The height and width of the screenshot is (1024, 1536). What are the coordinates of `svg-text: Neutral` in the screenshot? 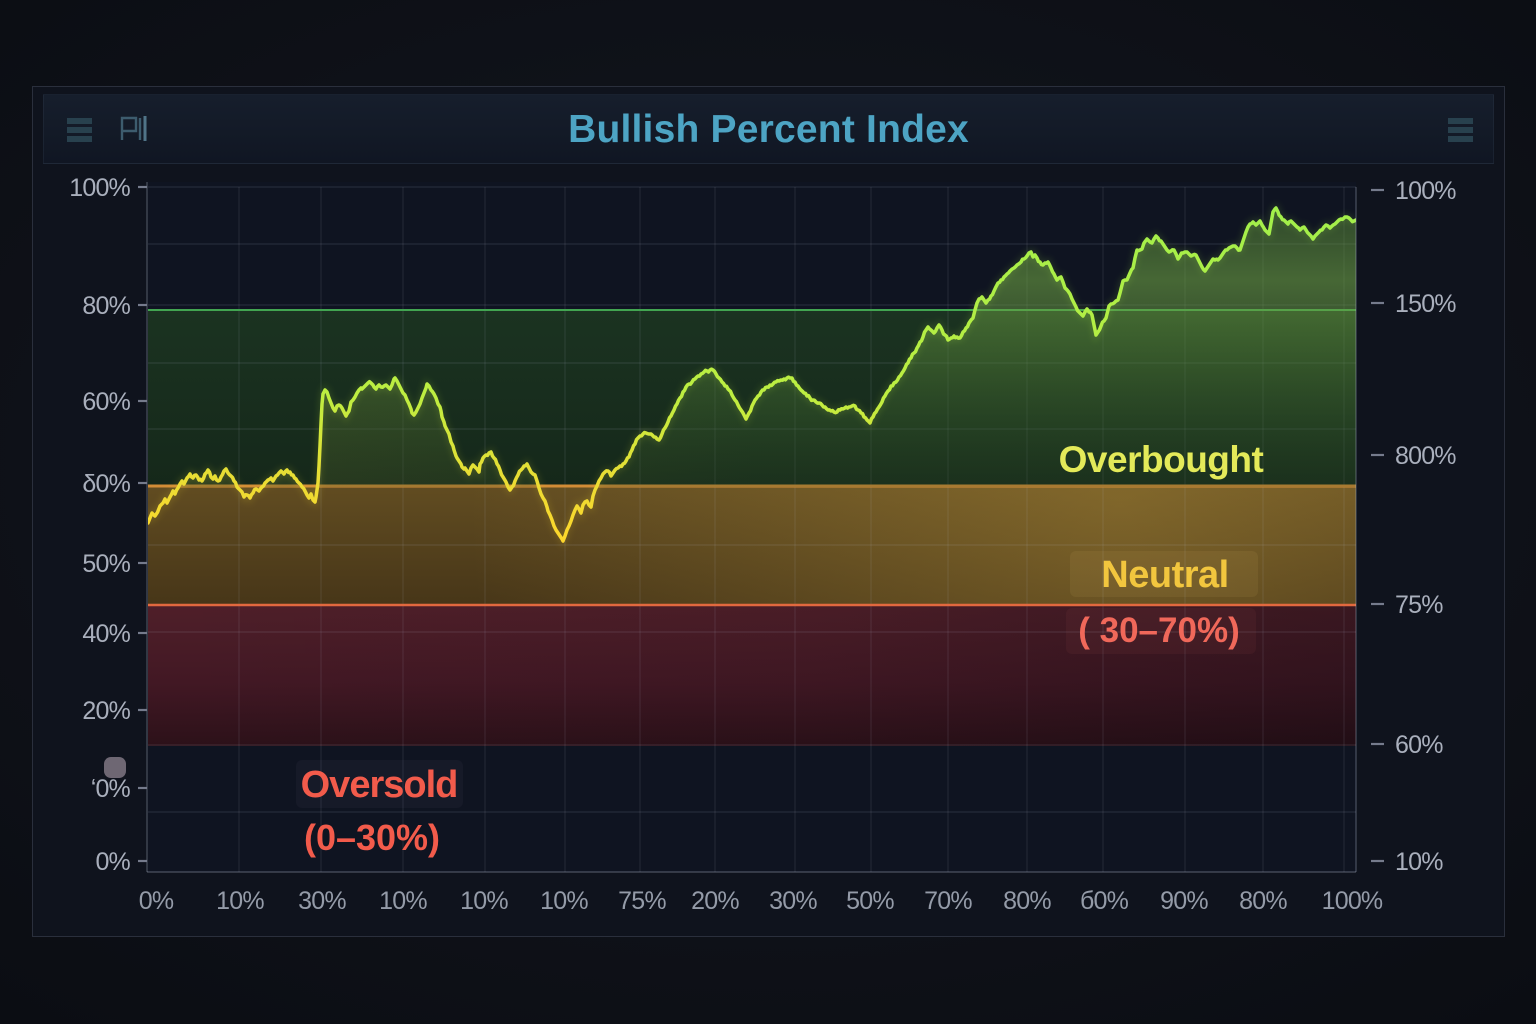 It's located at (1164, 575).